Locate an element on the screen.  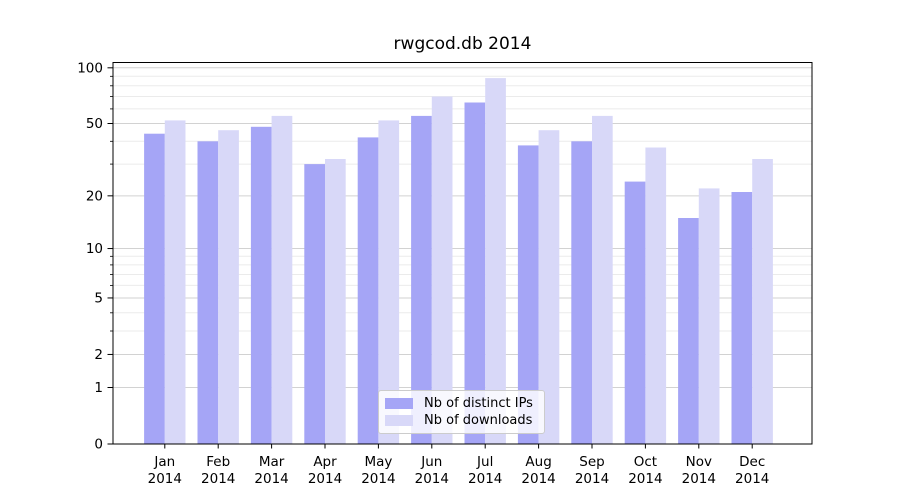
legend-label-distinct-ips: Nb of distinct IPs is located at coordinates (478, 403).